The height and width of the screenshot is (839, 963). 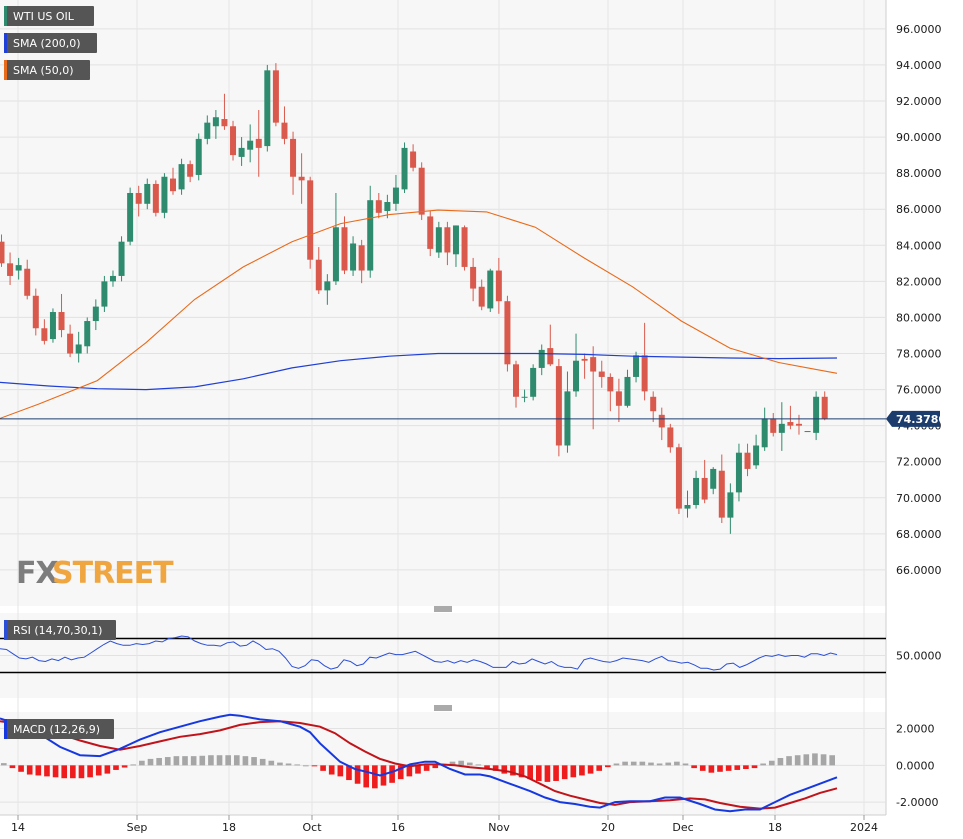 I want to click on macd-y-axis: 2.0000 0.0000 -2.0000, so click(x=917, y=766).